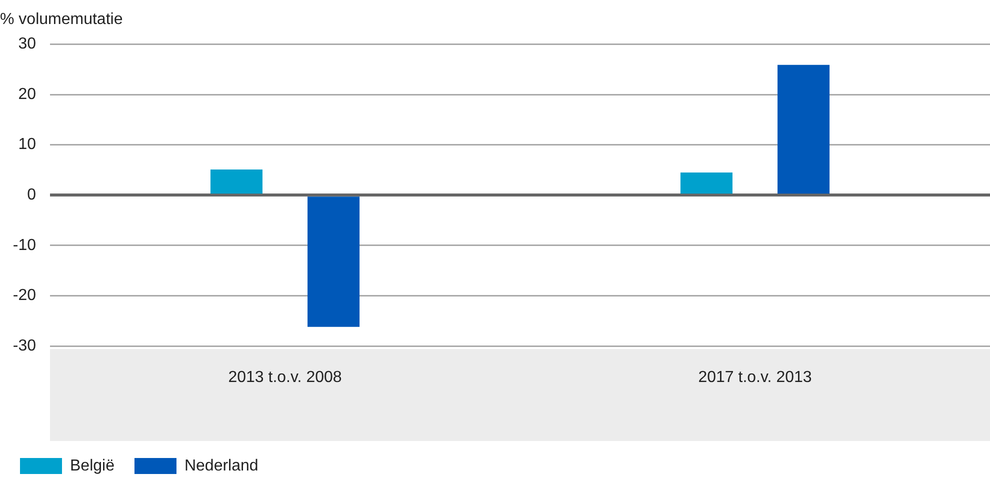 This screenshot has width=990, height=484. I want to click on y-tick-label: 10, so click(27, 145).